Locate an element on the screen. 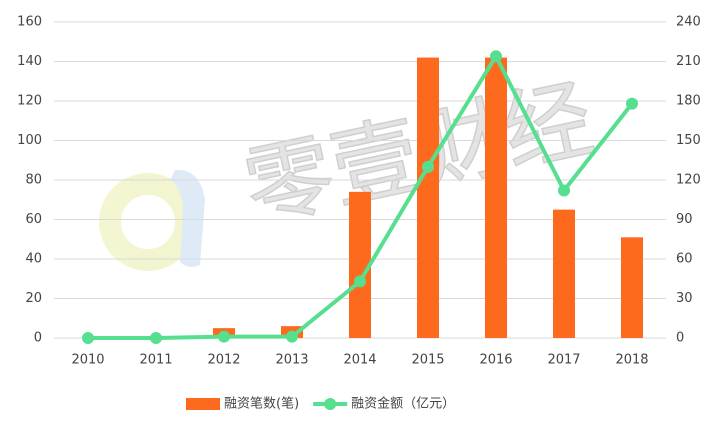  x-tick-label: 2012 is located at coordinates (223, 360).